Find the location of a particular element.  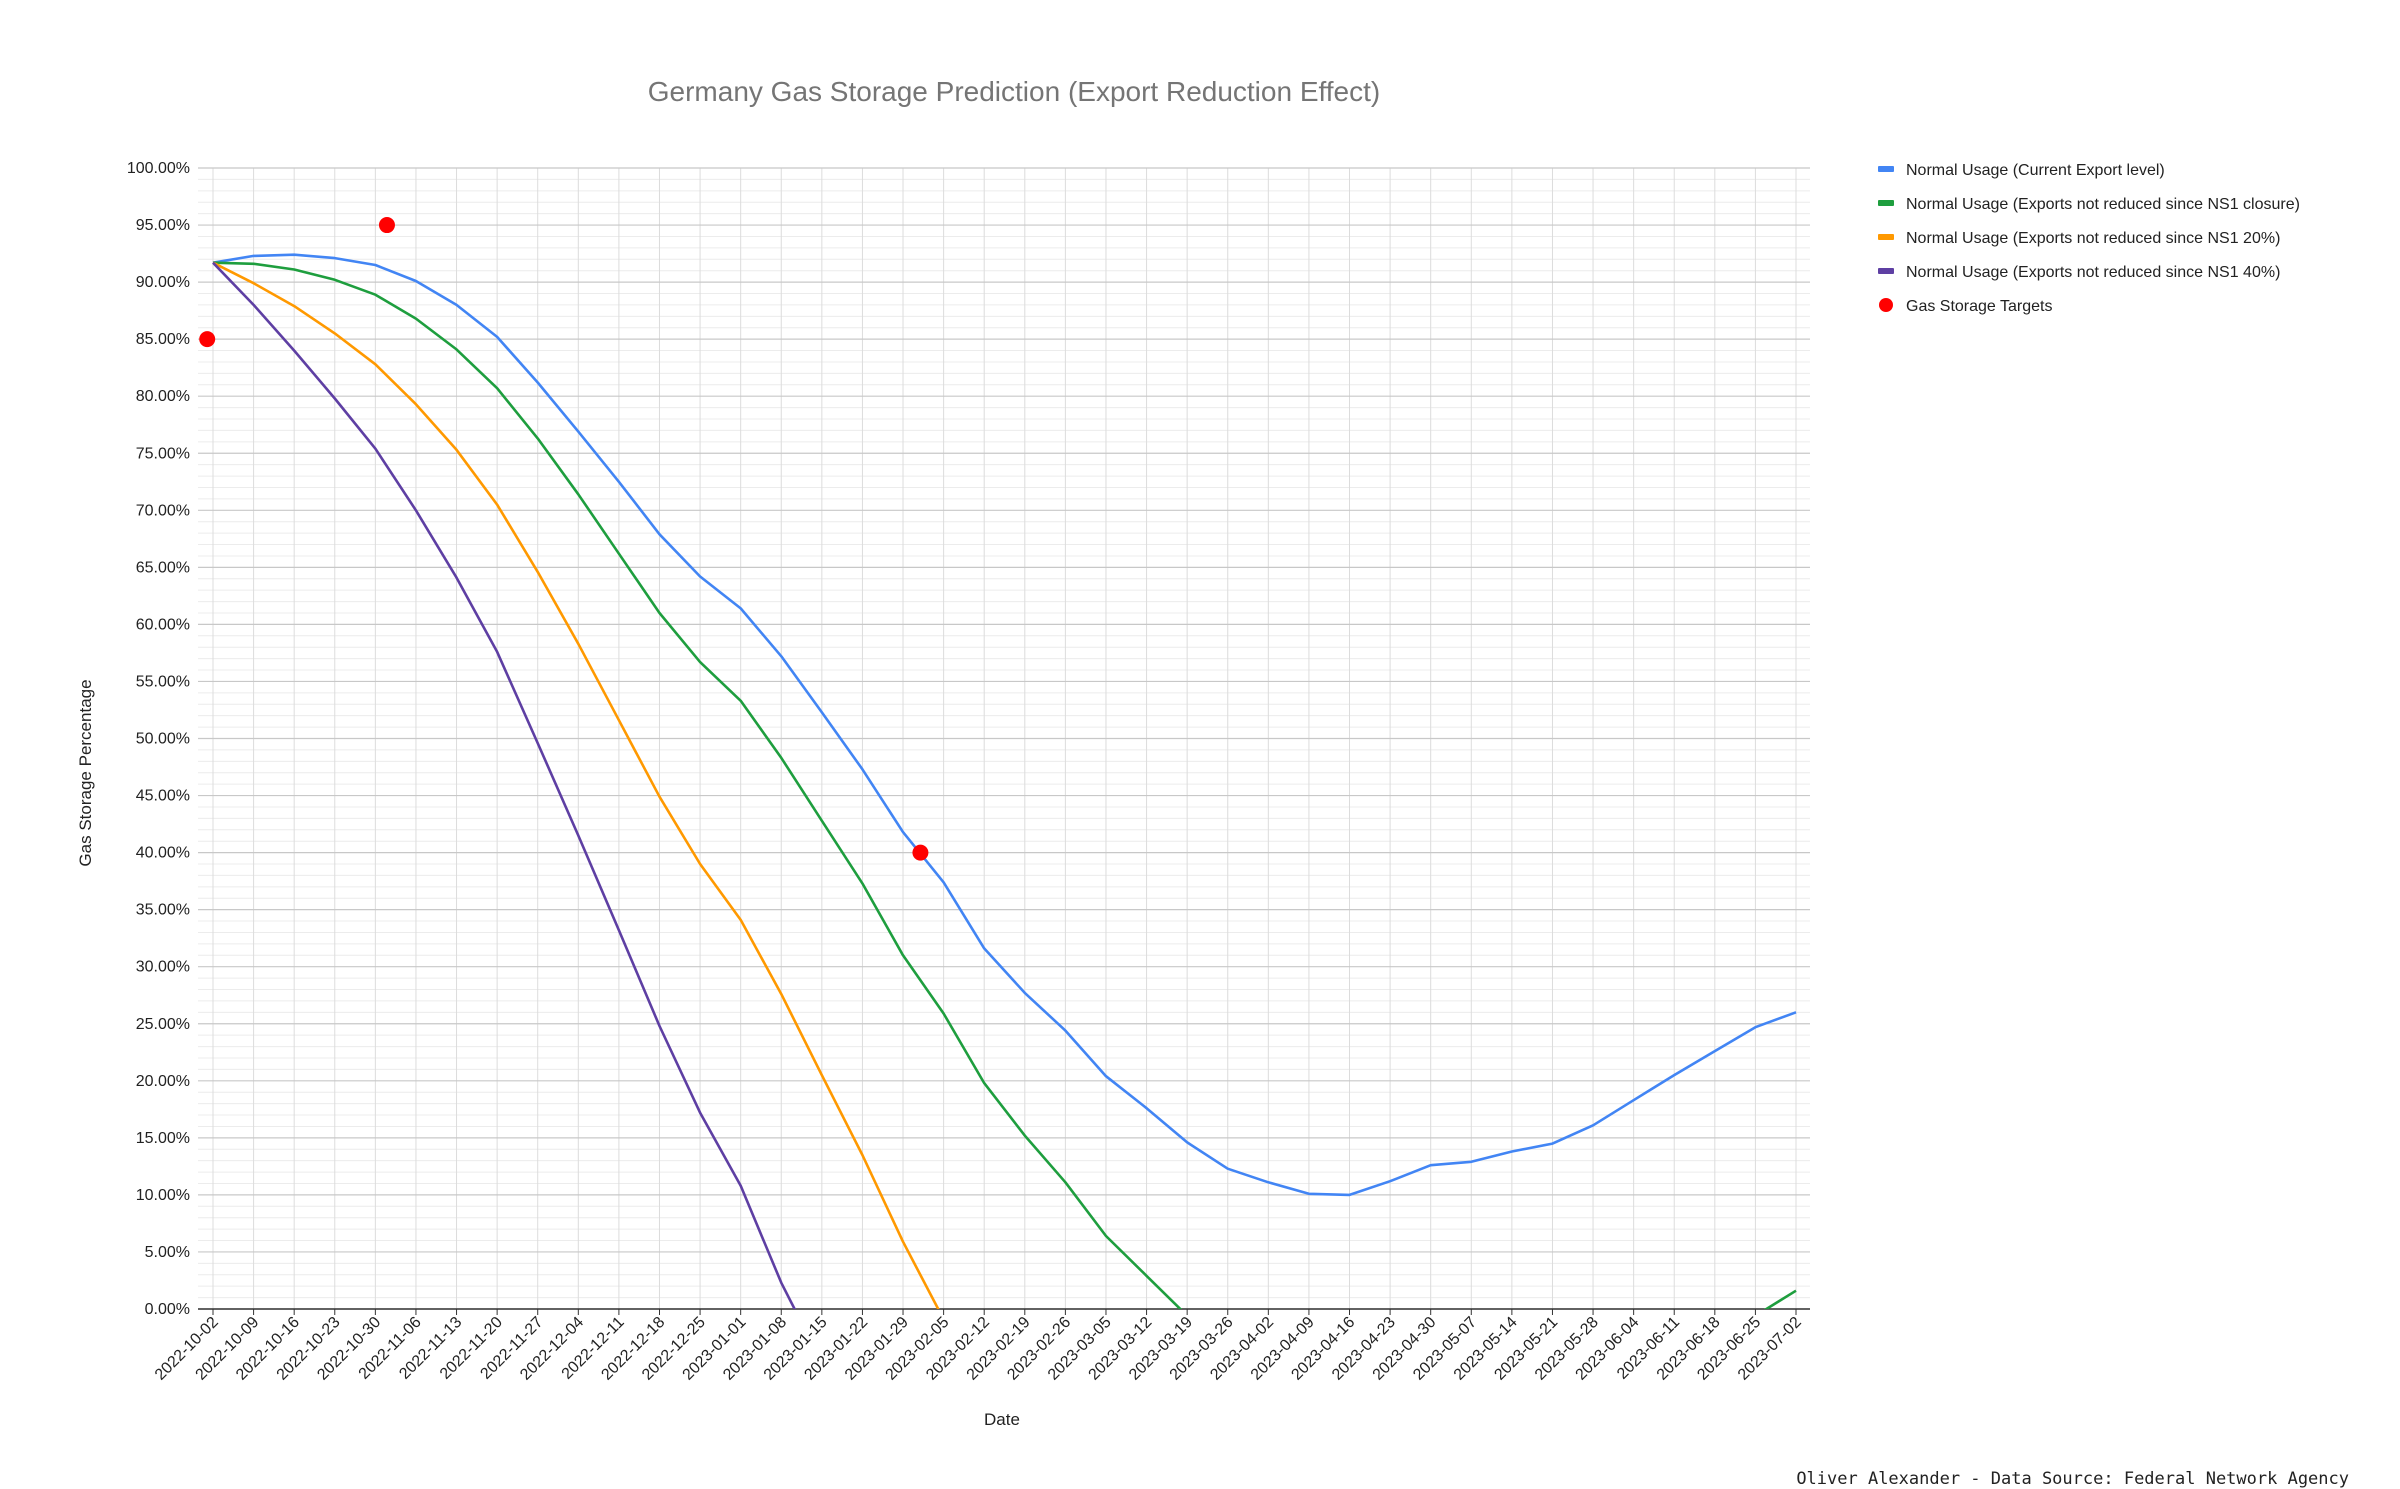

y-tick-label: 80.00% is located at coordinates (163, 396).